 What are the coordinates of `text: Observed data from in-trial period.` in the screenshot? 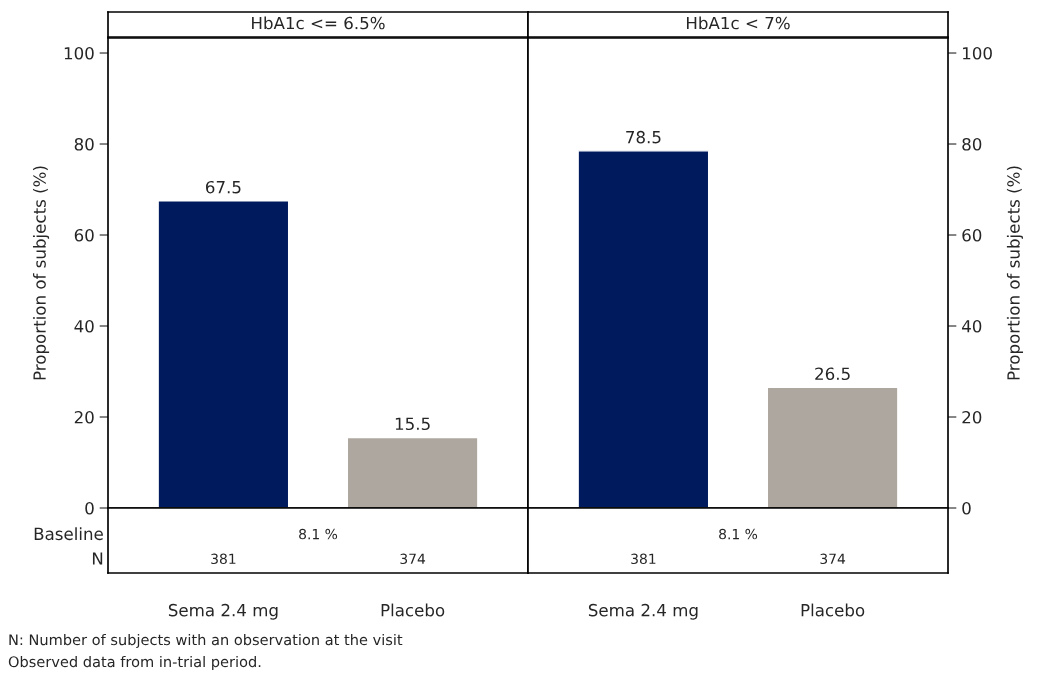 It's located at (134, 663).